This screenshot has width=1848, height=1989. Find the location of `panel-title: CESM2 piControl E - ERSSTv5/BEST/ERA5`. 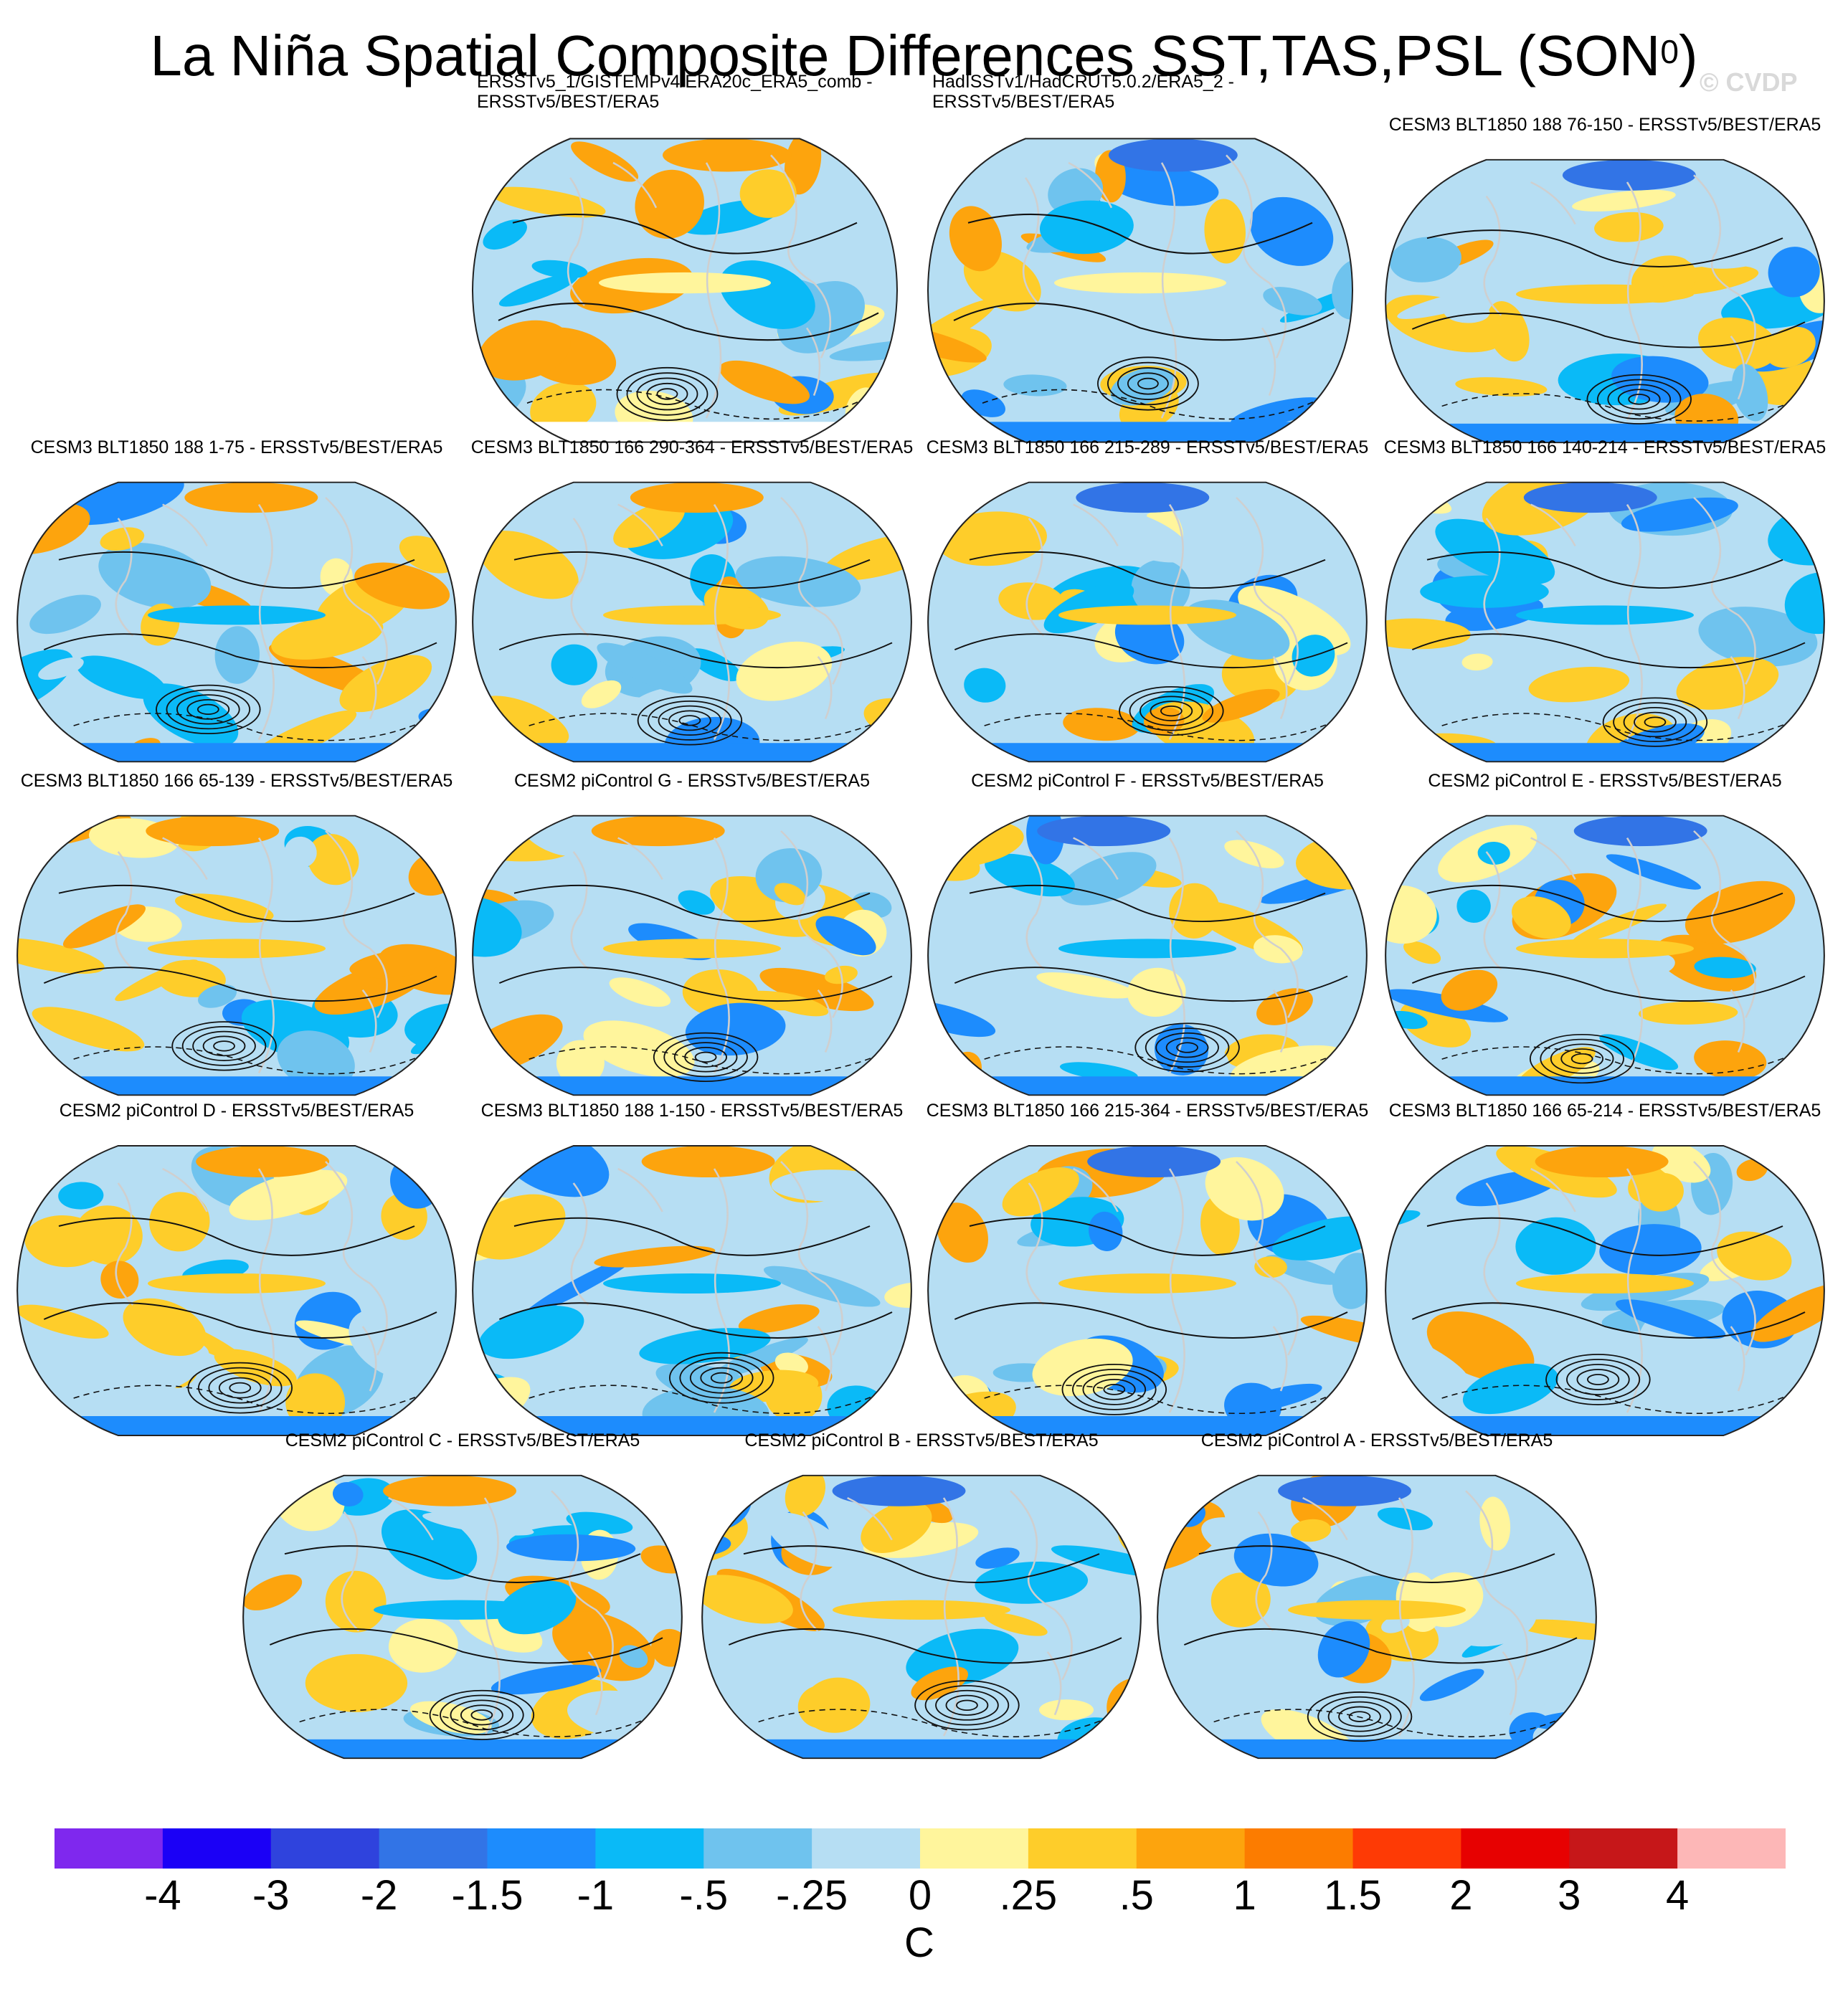

panel-title: CESM2 piControl E - ERSSTv5/BEST/ERA5 is located at coordinates (1604, 781).